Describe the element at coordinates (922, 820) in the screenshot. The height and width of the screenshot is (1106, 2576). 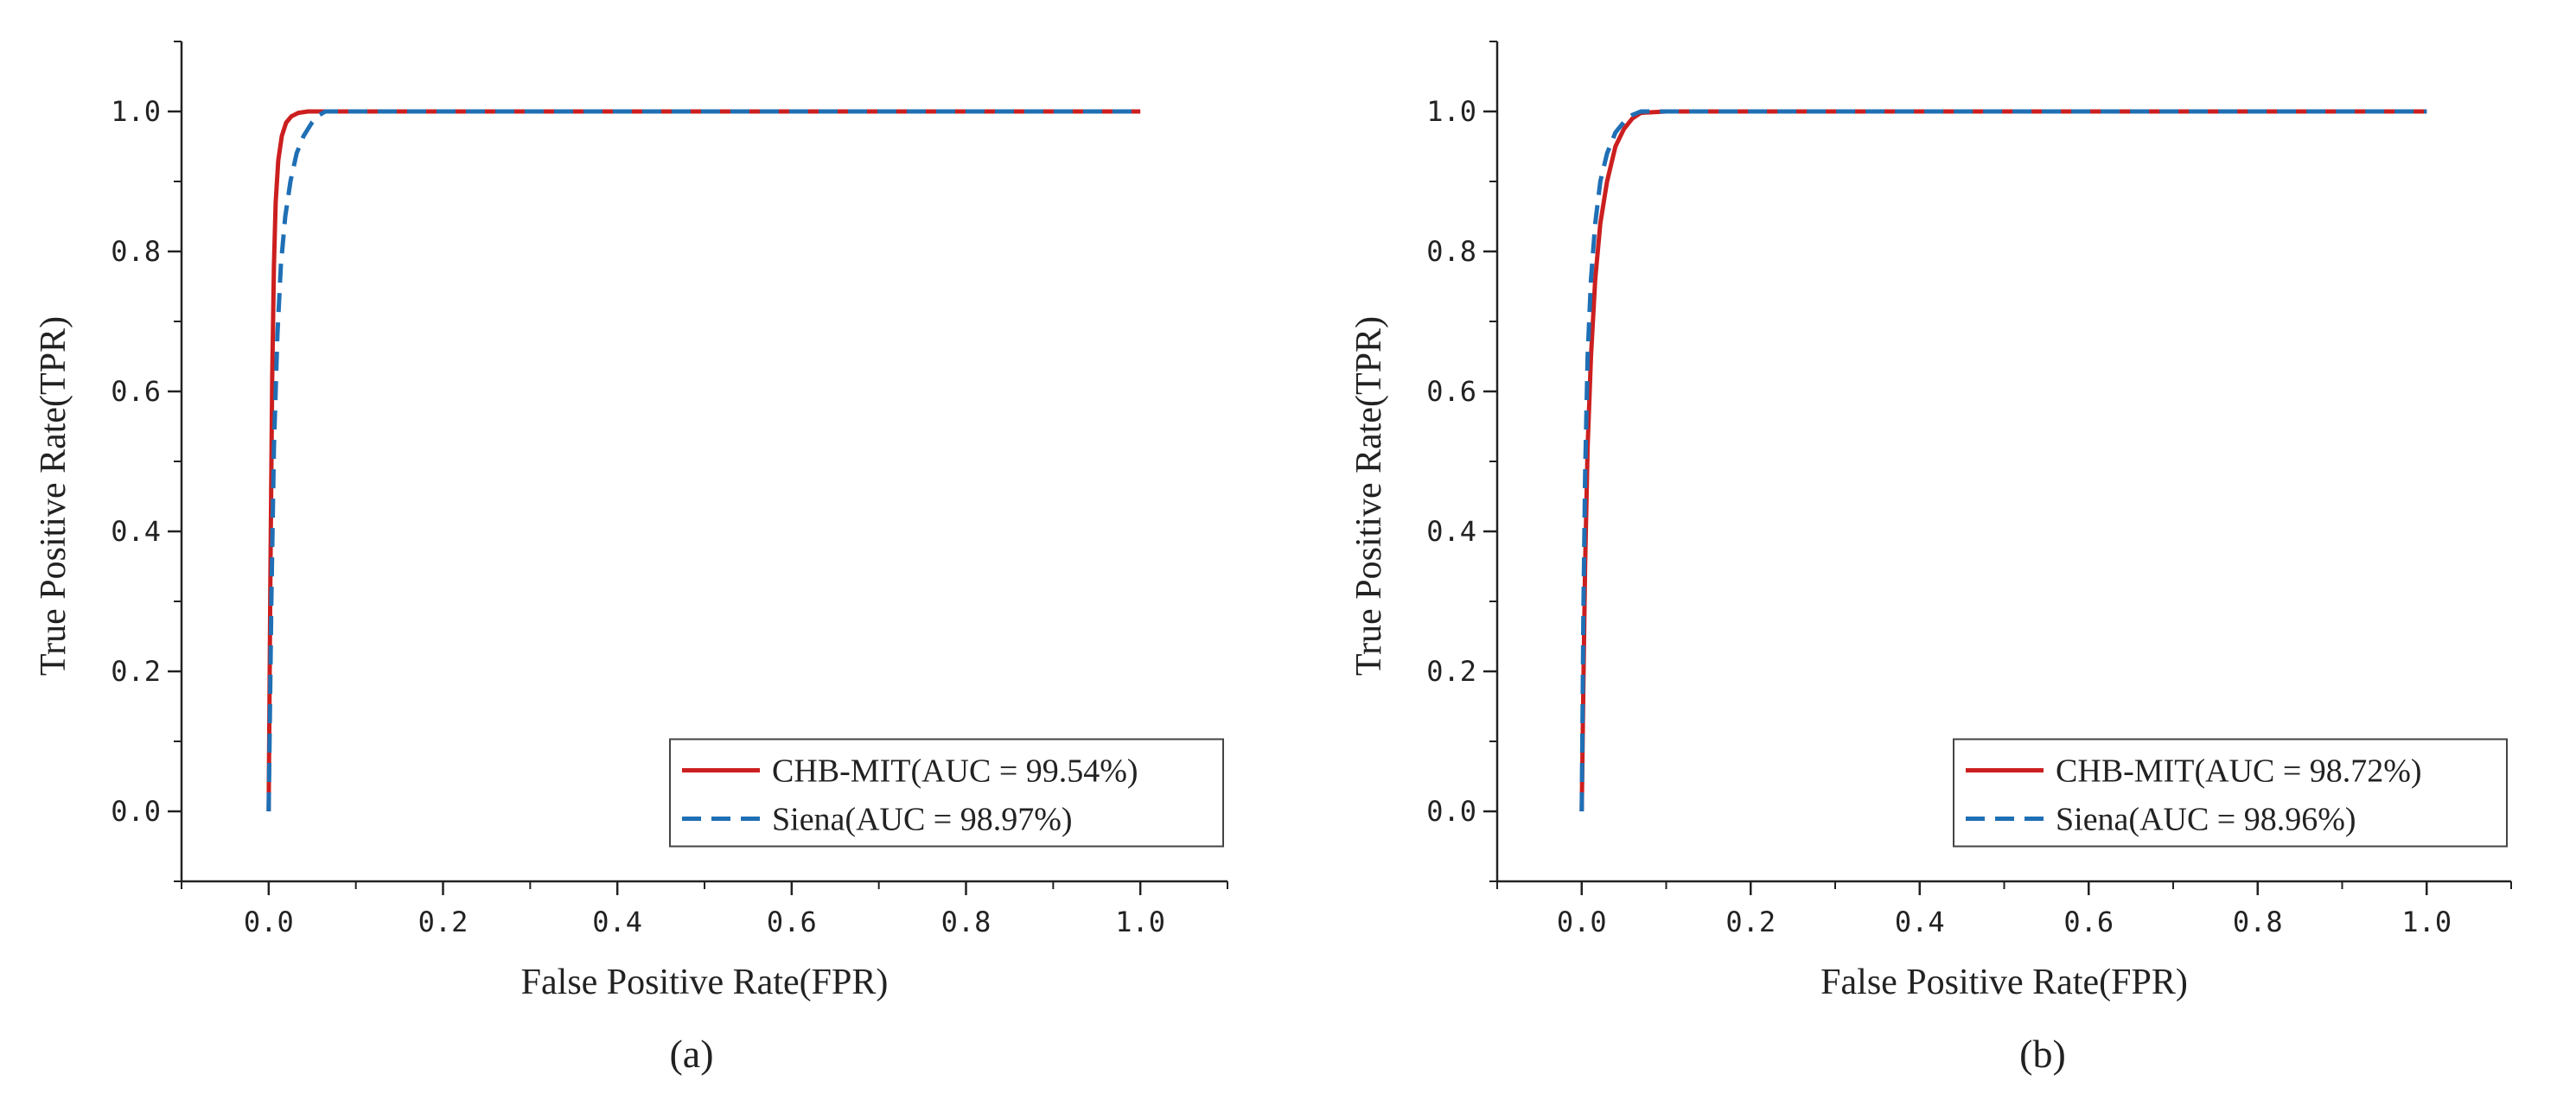
I see `legend-label: Siena(AUC = 98.97%)` at that location.